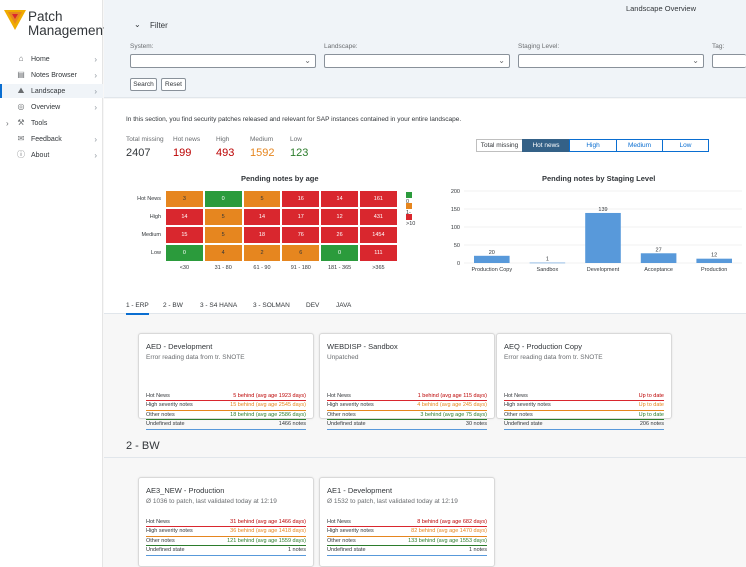 This screenshot has width=746, height=567. I want to click on heatmap-cell: 16, so click(301, 199).